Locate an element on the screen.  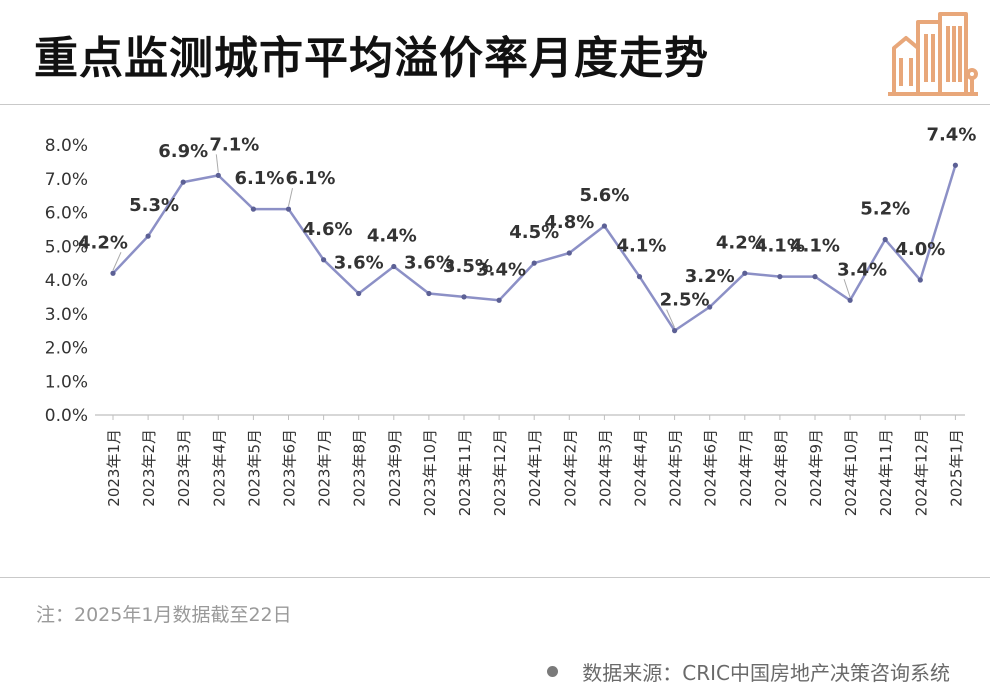
y-tick-label: 6.0% is located at coordinates (66, 214).